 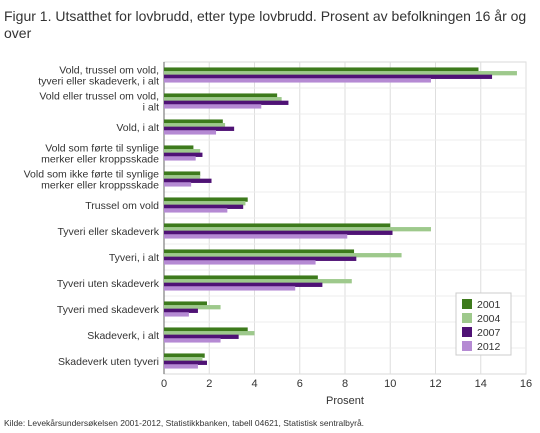 I want to click on x-tick-label: 8, so click(x=345, y=384).